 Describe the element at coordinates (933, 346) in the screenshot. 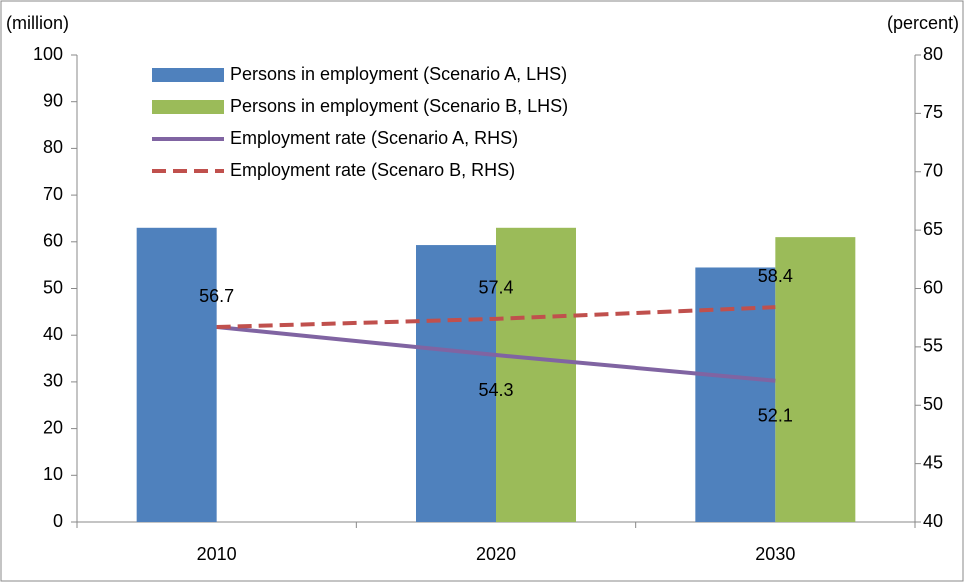

I see `y2-tick-label: 55` at that location.